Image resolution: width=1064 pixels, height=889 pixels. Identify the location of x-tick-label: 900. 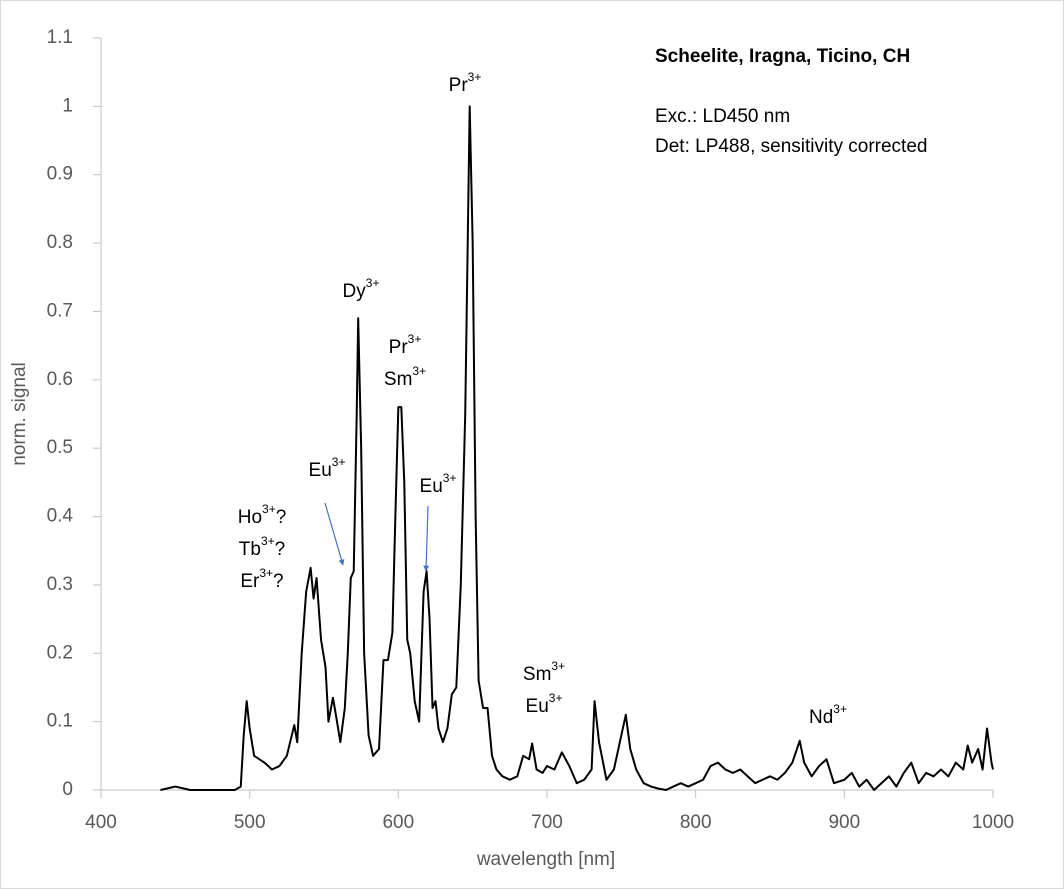
(844, 822).